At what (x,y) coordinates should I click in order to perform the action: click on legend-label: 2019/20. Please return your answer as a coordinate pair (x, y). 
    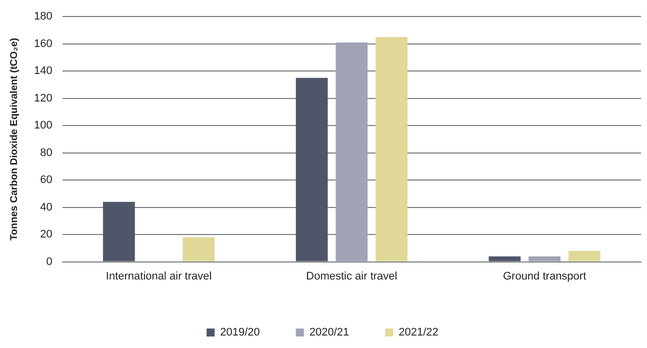
    Looking at the image, I should click on (240, 332).